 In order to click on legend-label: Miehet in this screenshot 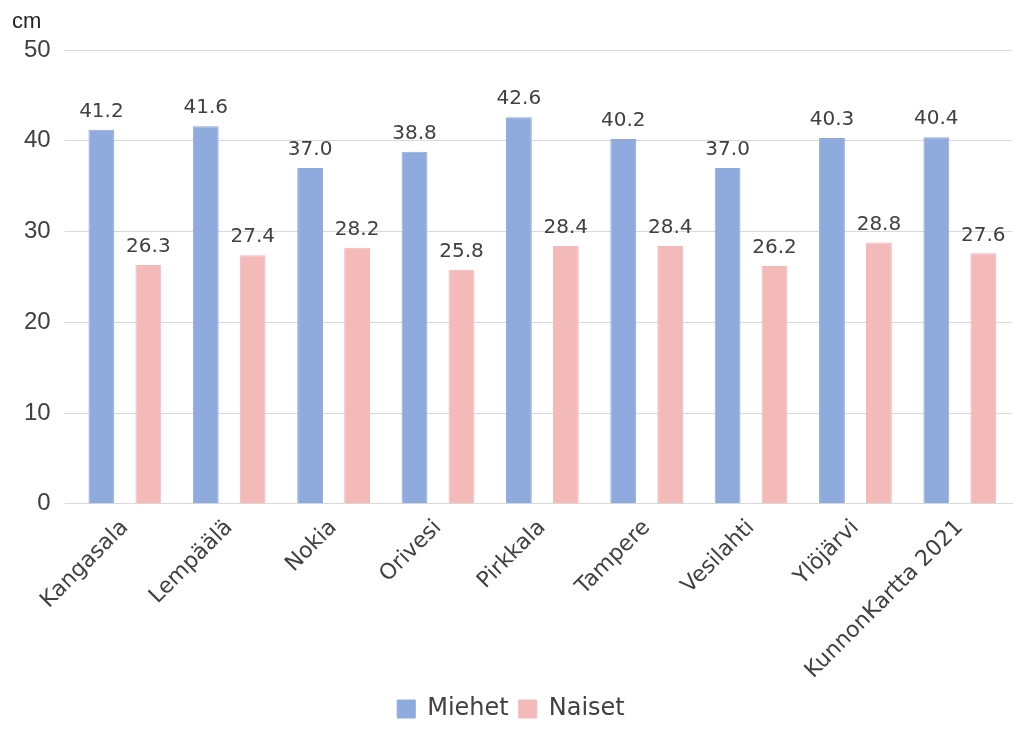, I will do `click(468, 707)`.